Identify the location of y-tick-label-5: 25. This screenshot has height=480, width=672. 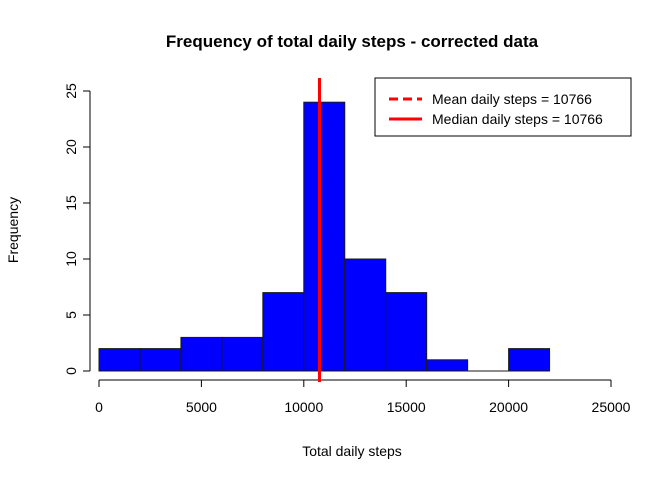
(71, 91).